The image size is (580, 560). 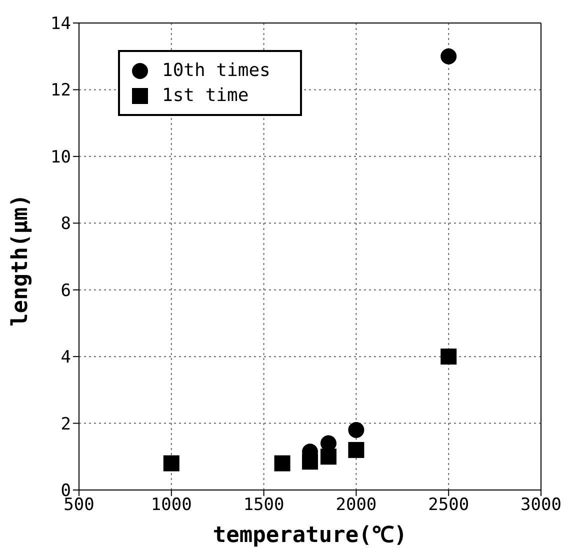 I want to click on x-tick-label: 3000, so click(x=541, y=505).